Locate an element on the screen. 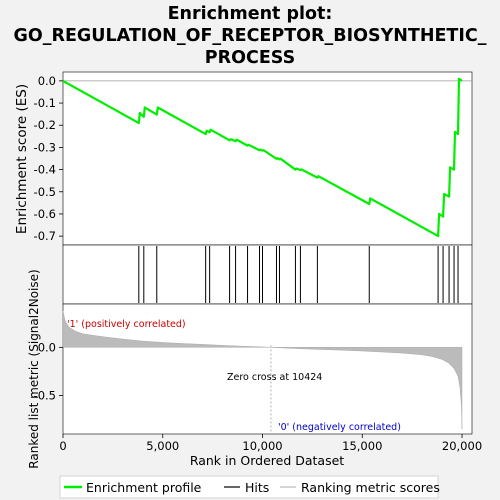  x-axis-label: Rank in Ordered Dataset is located at coordinates (267, 460).